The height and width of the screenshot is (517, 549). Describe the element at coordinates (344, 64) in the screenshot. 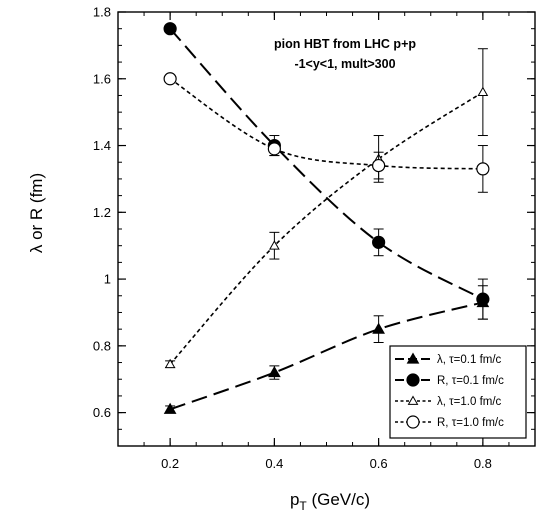

I see `annotation-line-2: -1<y<1, mult>300` at that location.